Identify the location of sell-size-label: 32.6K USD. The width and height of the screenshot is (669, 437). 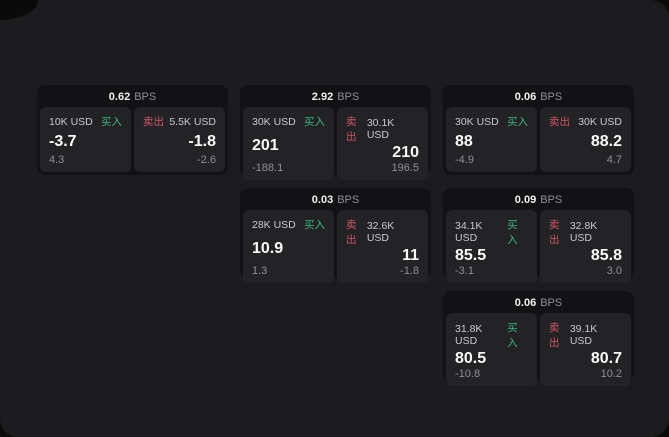
(380, 232).